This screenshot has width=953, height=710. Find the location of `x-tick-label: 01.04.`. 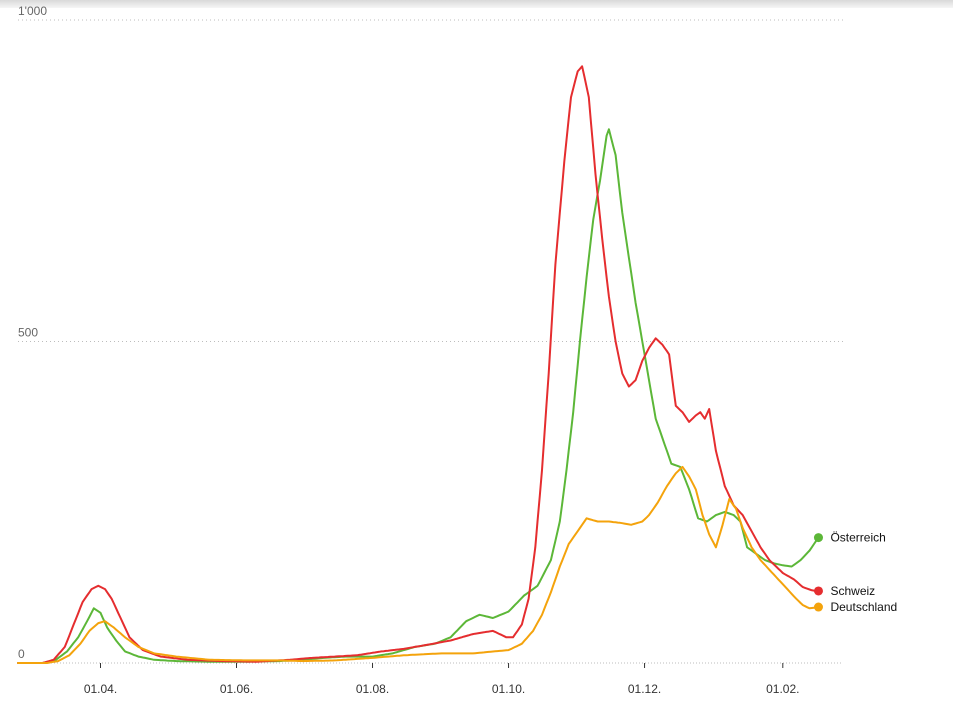

x-tick-label: 01.04. is located at coordinates (100, 689).